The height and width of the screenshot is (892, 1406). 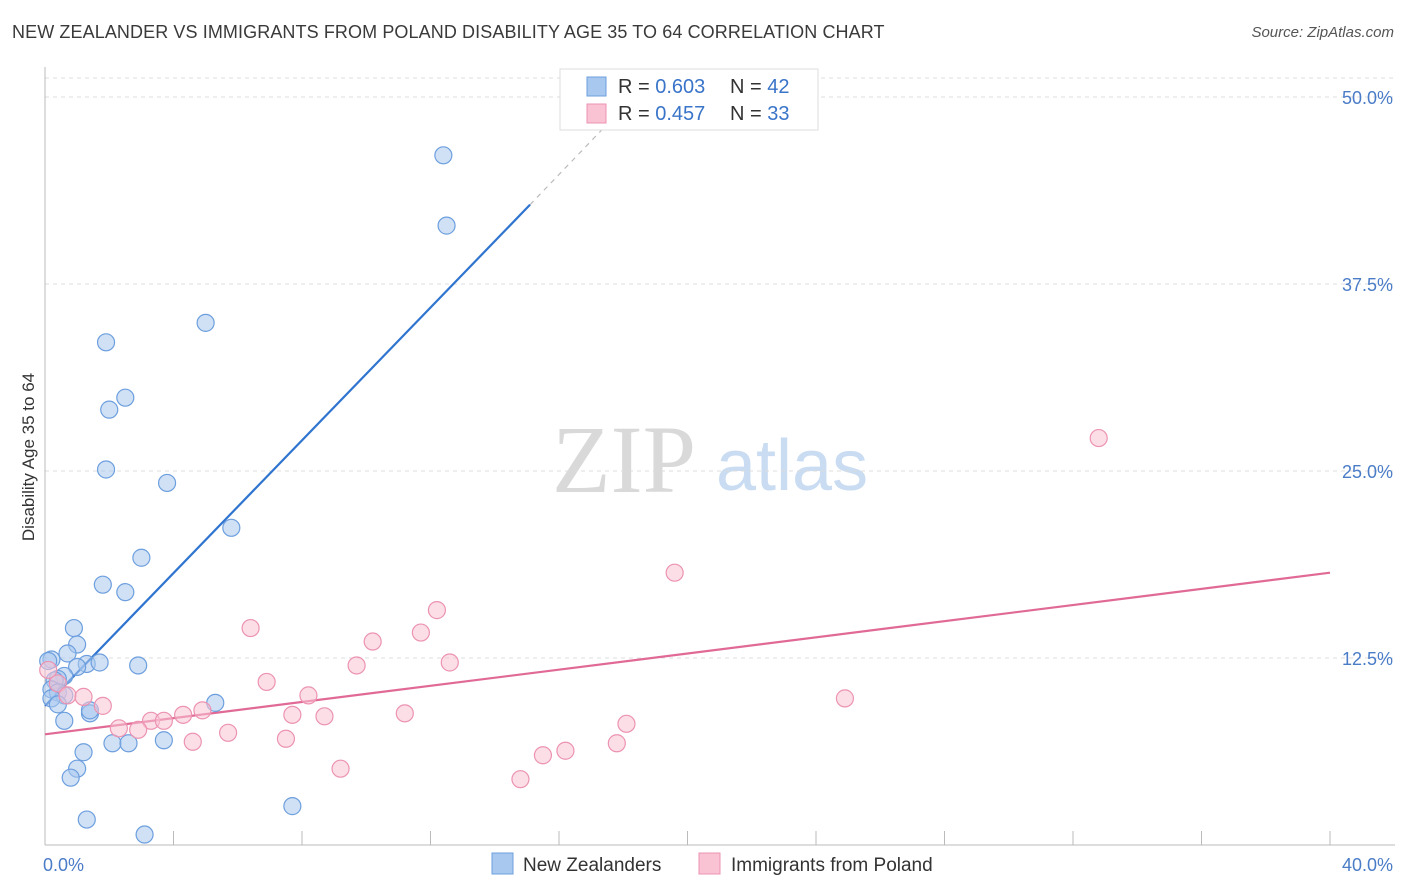 I want to click on y-tick-label-0: 12.5%, so click(x=1367, y=659).